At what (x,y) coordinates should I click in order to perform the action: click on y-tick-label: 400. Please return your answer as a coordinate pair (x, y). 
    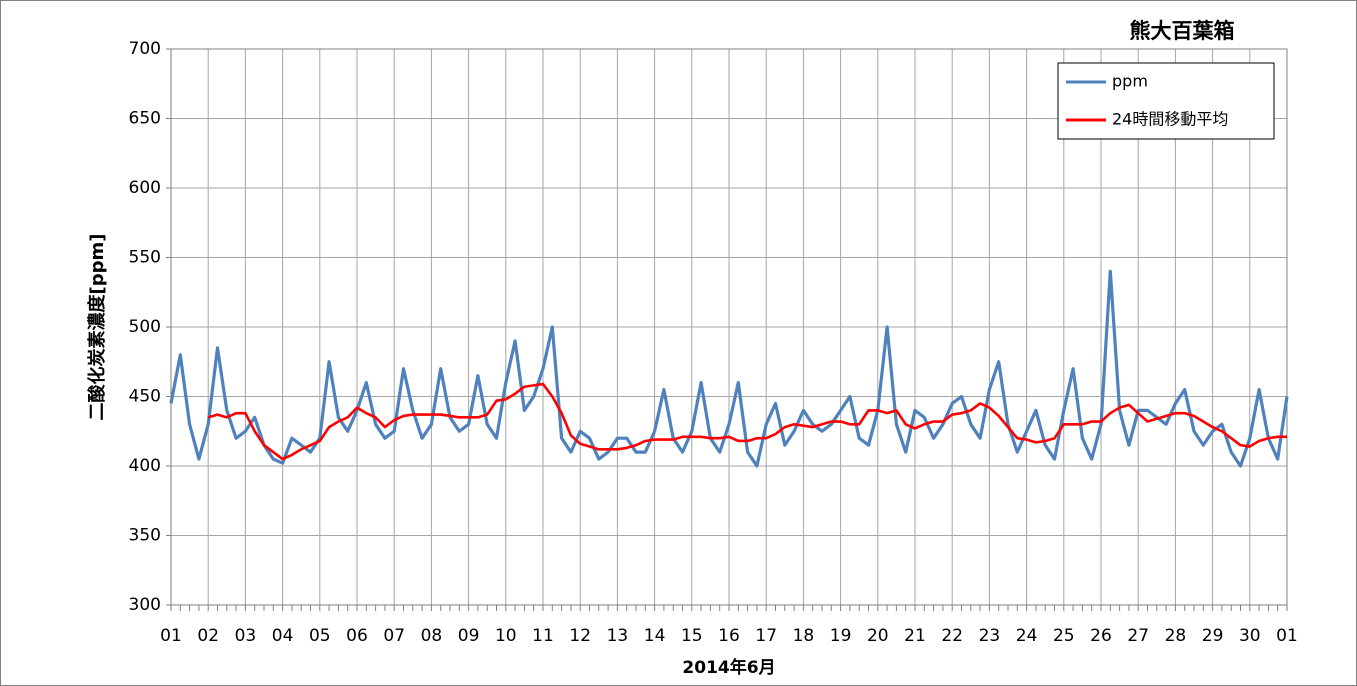
    Looking at the image, I should click on (145, 466).